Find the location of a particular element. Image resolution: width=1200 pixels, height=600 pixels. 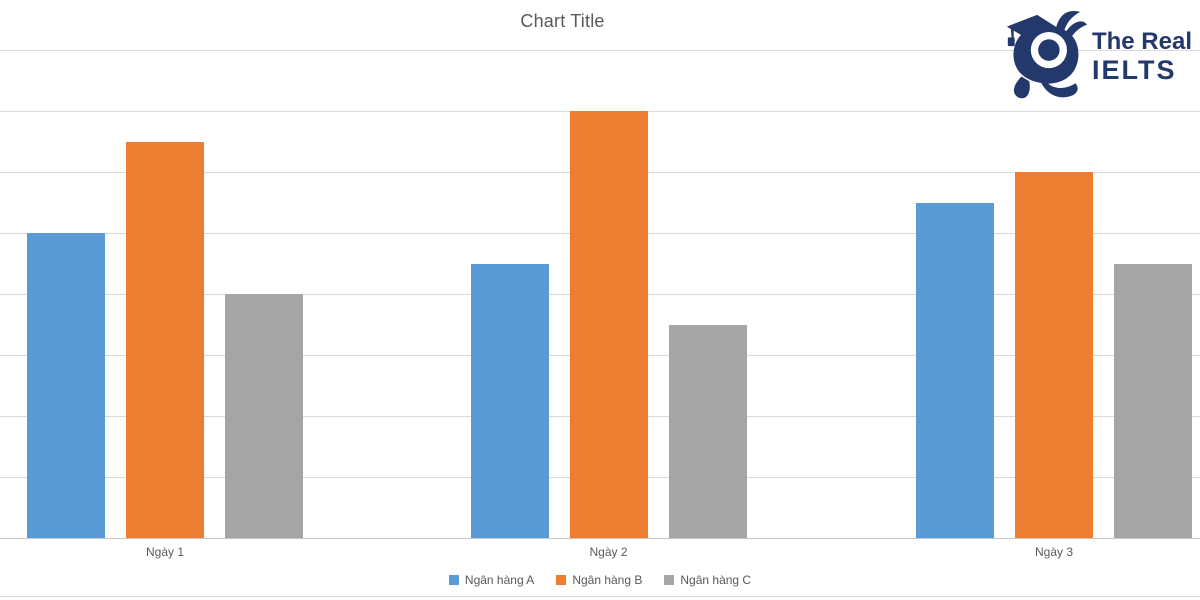

bar-Ngân hàng B-Ngày 3 is located at coordinates (1054, 355).